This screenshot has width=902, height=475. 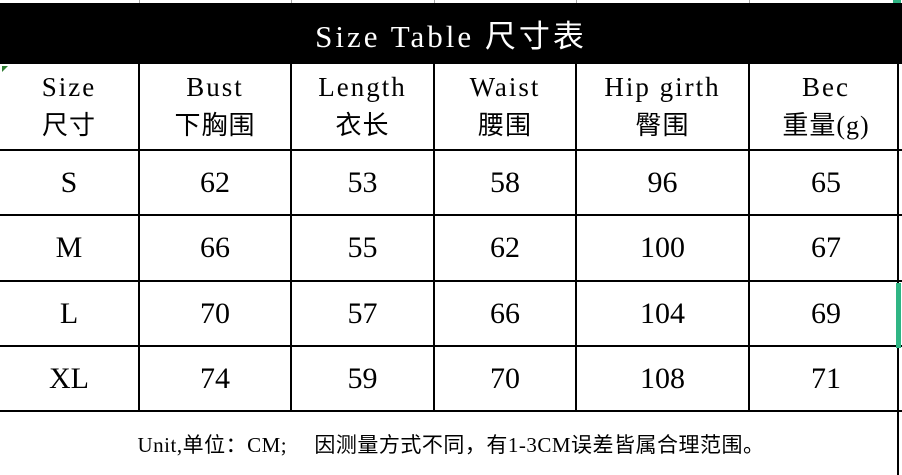 I want to click on table-row-m: M 66 55 62 100 67, so click(x=451, y=249).